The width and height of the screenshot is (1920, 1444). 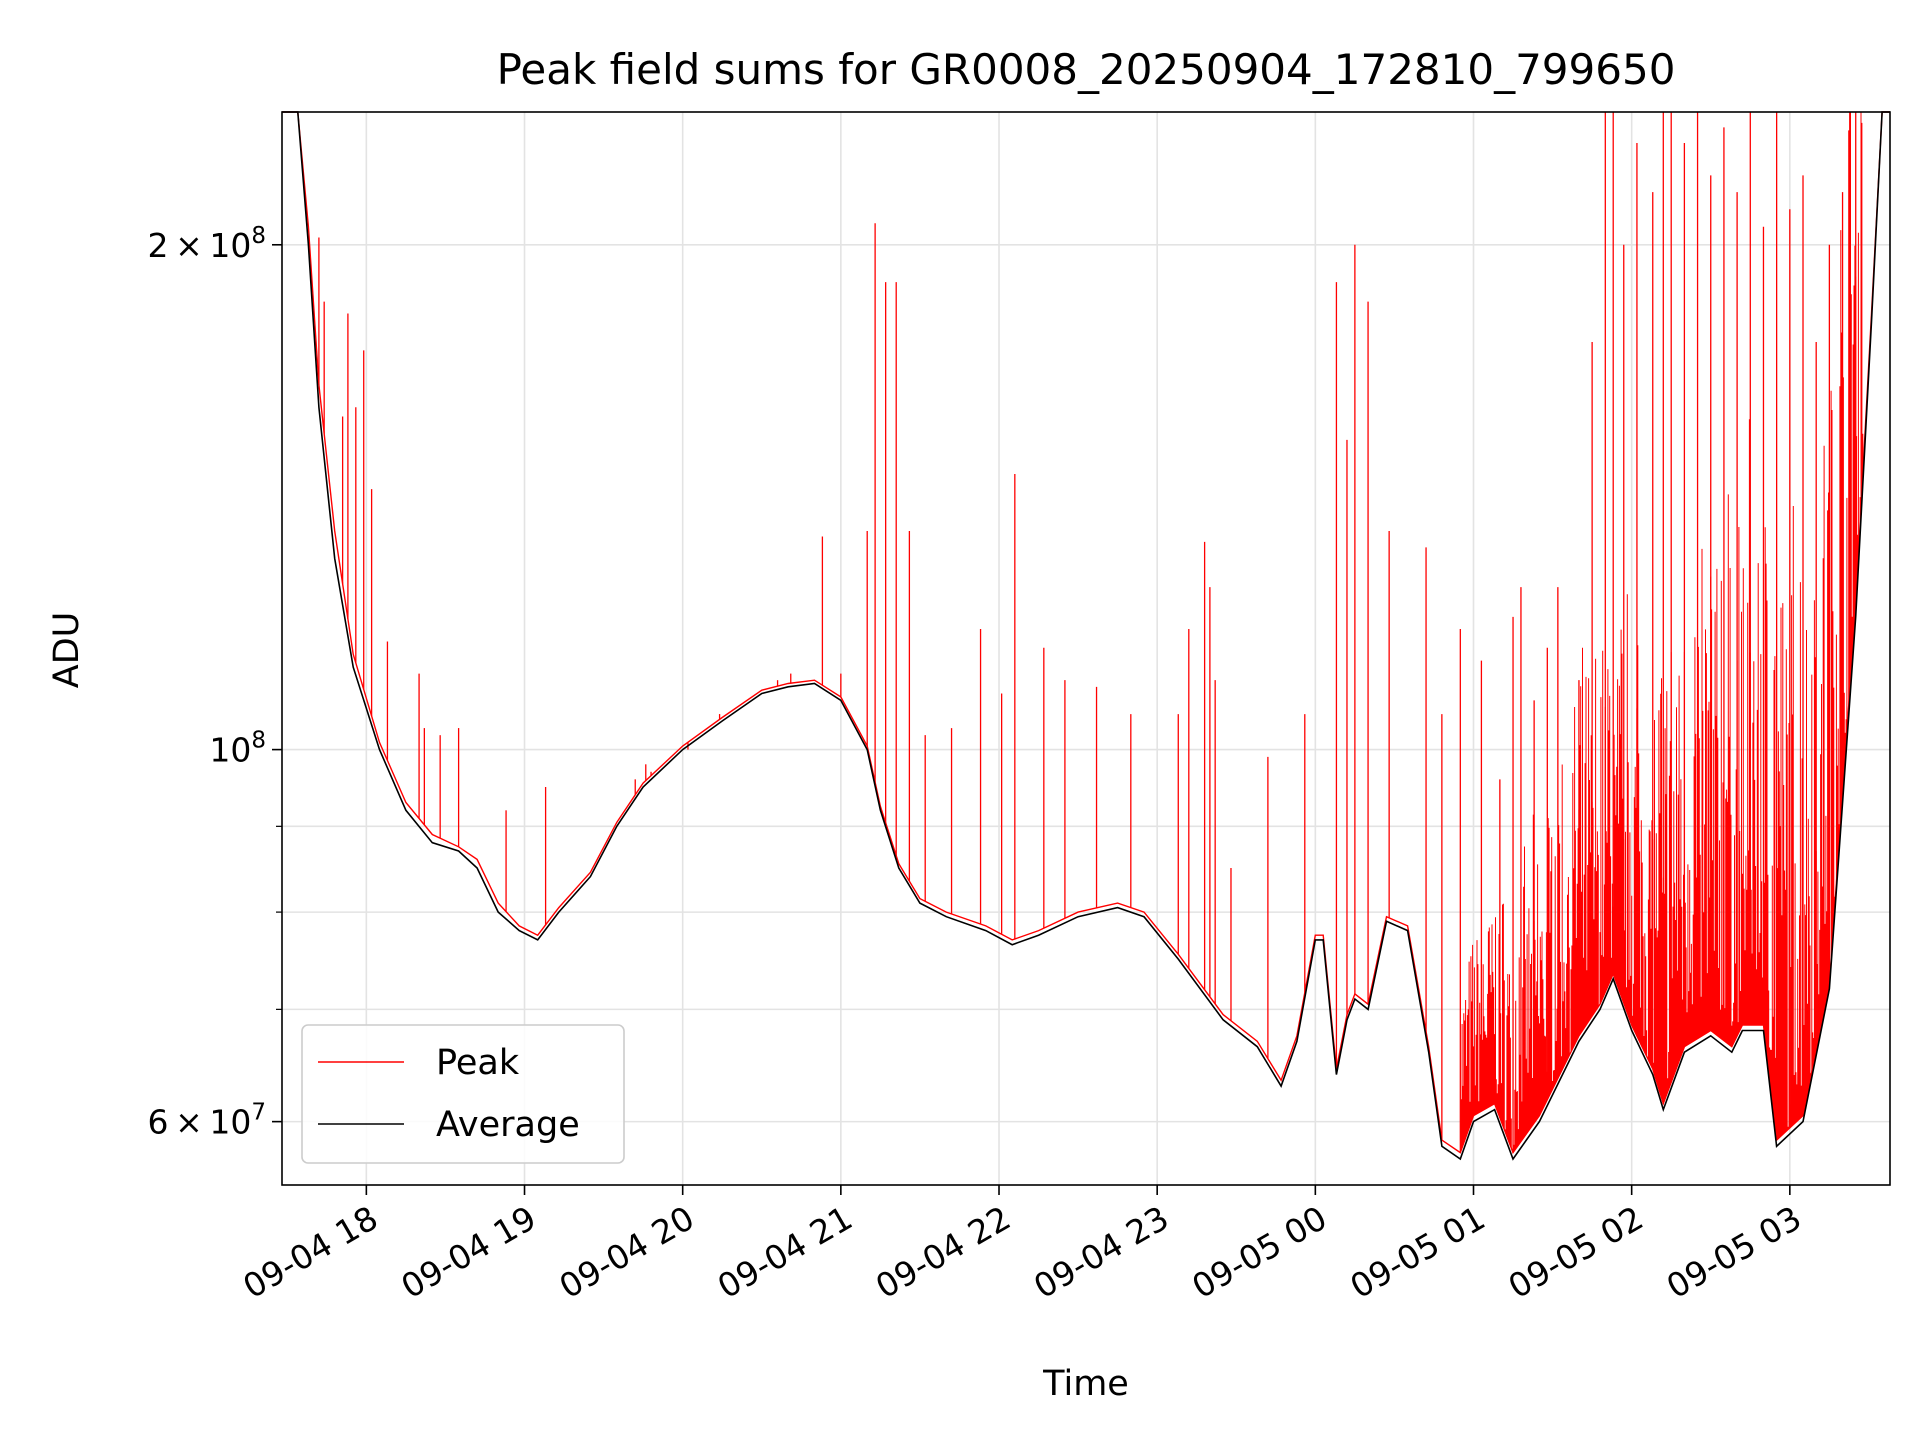 I want to click on legend: Peak Average, so click(x=463, y=1094).